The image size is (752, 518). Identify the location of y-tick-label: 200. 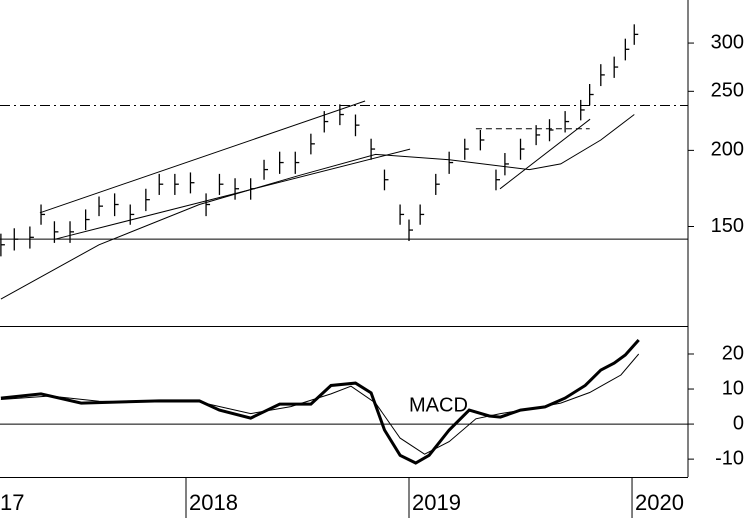
(727, 150).